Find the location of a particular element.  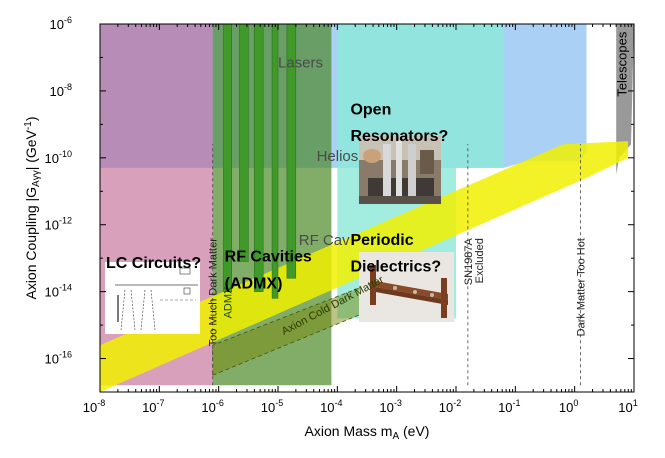

admx-limits is located at coordinates (260, 161).